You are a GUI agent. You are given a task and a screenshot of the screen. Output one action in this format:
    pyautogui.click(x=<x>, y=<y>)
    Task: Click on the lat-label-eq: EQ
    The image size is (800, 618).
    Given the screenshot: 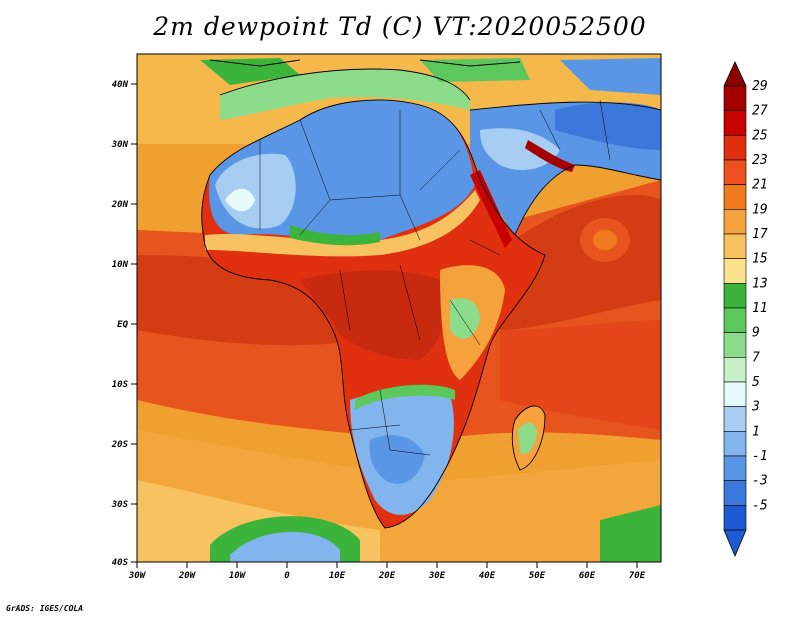 What is the action you would take?
    pyautogui.click(x=122, y=325)
    